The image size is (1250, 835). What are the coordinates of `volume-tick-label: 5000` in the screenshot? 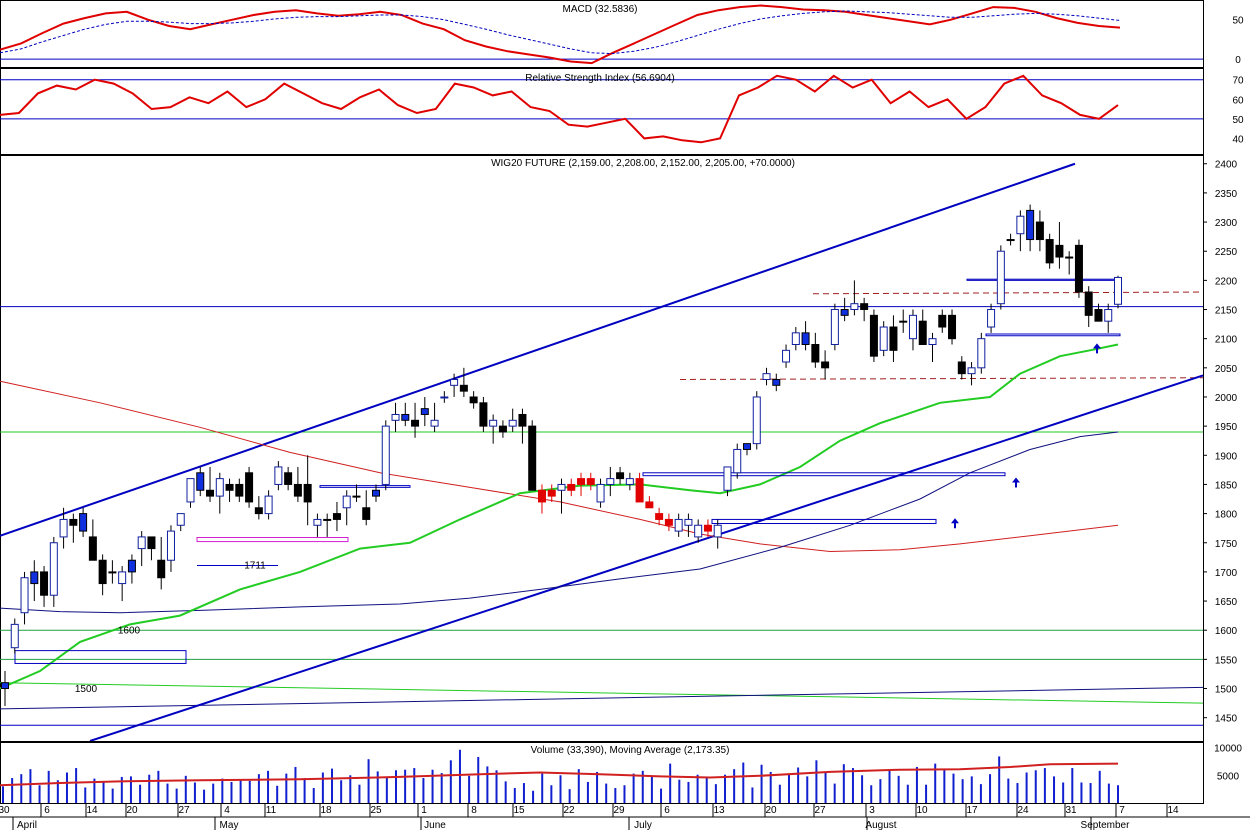 It's located at (1228, 776).